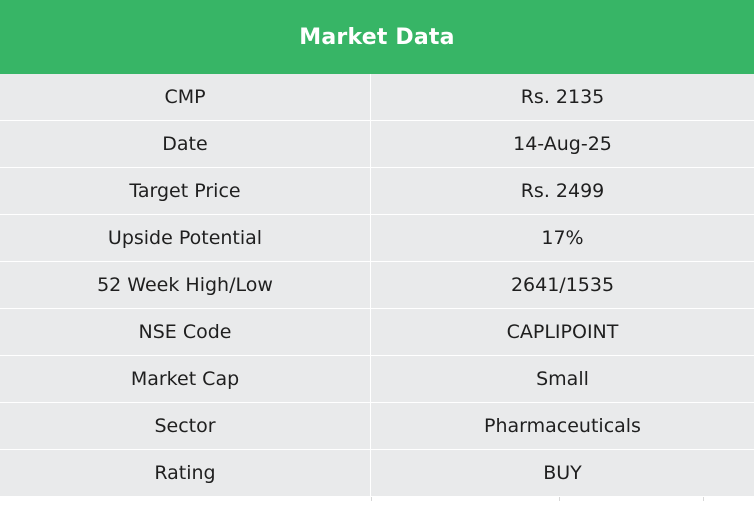 This screenshot has width=754, height=507. What do you see at coordinates (185, 426) in the screenshot?
I see `row-label: Sector` at bounding box center [185, 426].